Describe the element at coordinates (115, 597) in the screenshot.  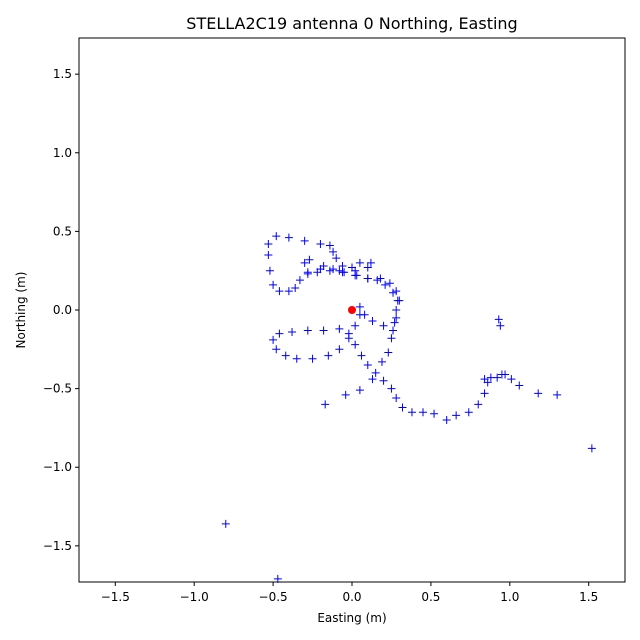
I see `x-tick-label: −1.5` at that location.